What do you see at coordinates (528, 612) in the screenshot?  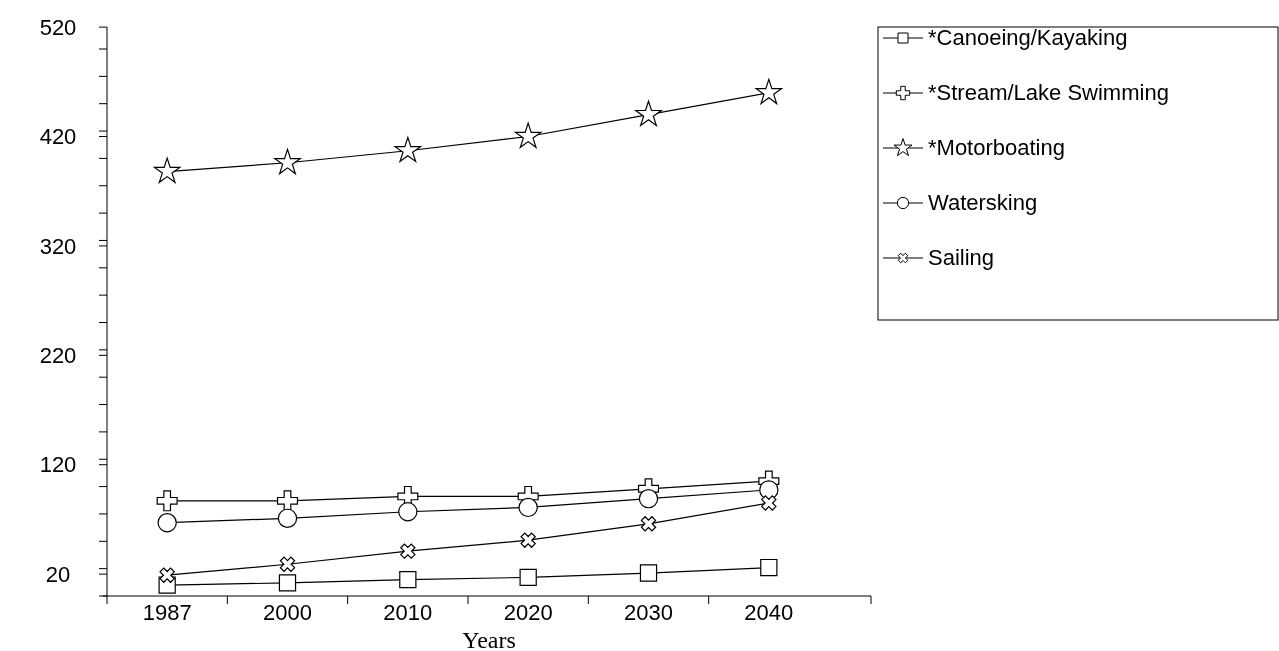 I see `x-tick-label: 2020` at bounding box center [528, 612].